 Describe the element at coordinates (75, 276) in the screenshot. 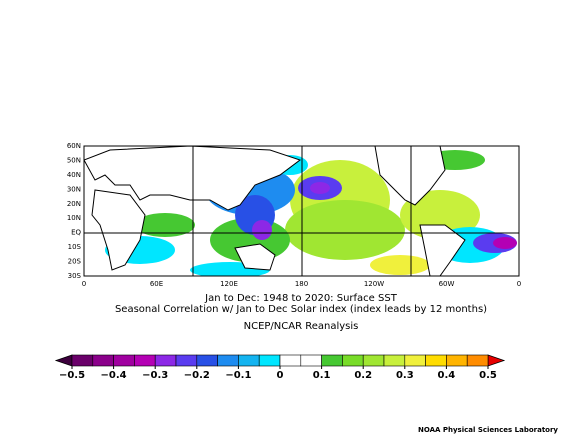

I see `lat-label: 30S` at that location.